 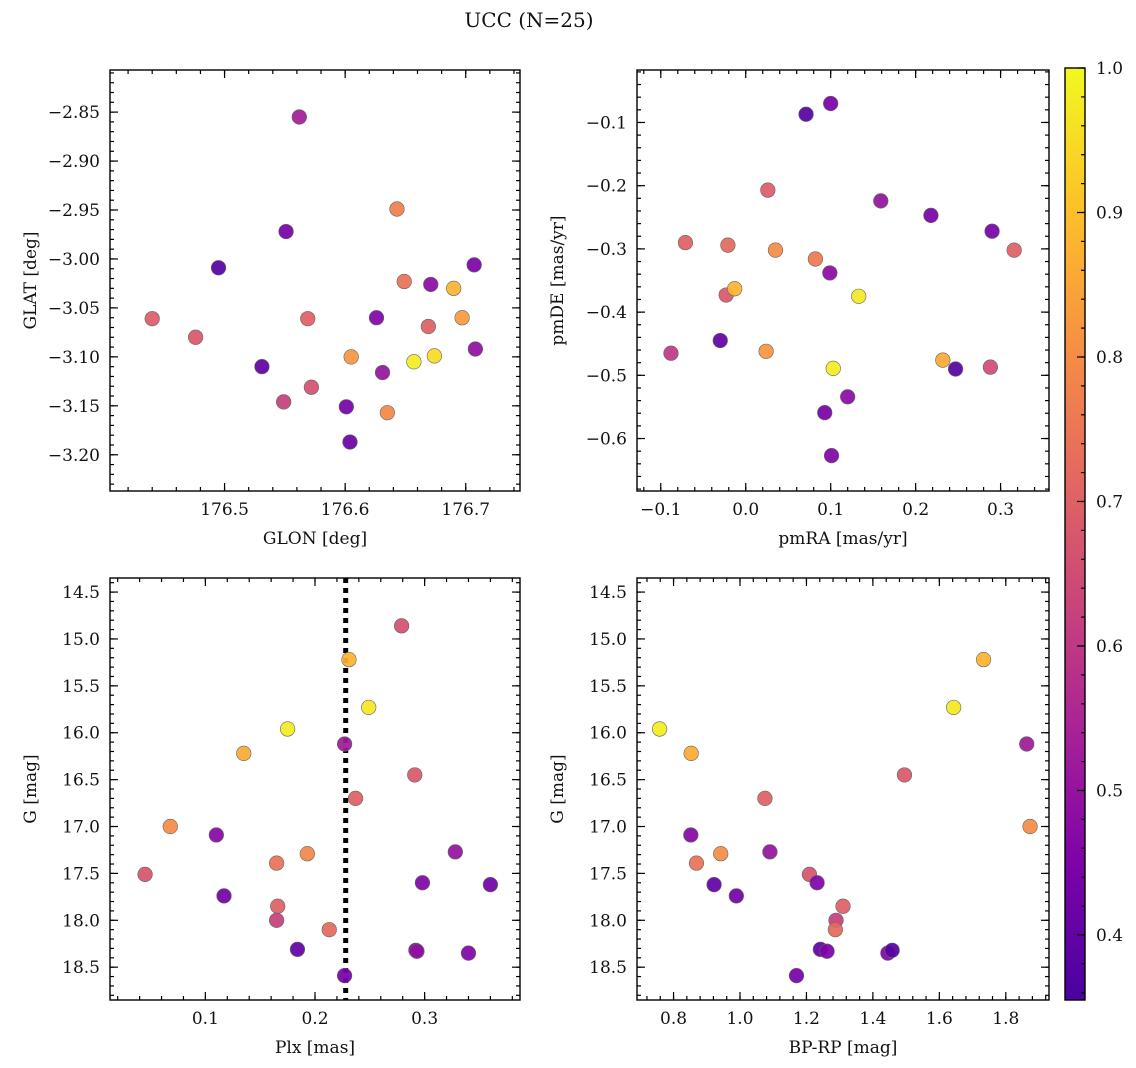 I want to click on x-tick-label: 1.6, so click(x=939, y=1019).